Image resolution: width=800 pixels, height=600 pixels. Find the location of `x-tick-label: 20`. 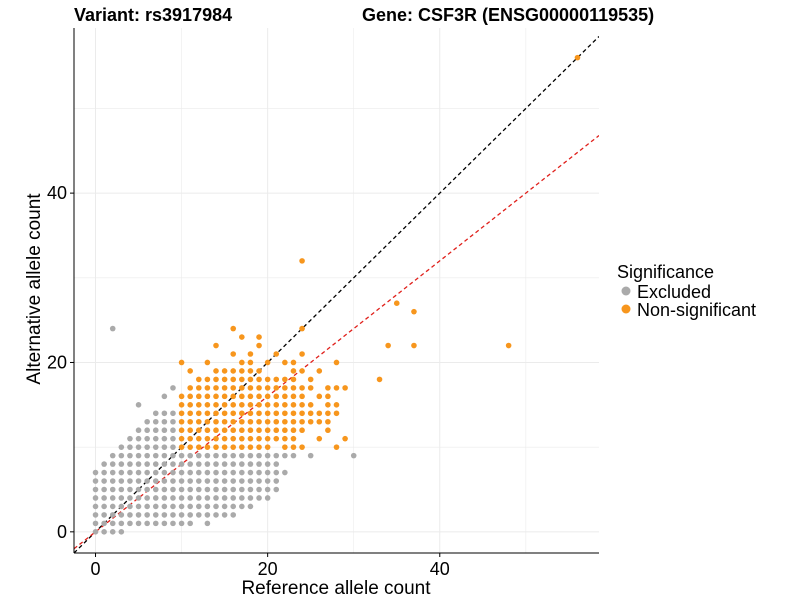

x-tick-label: 20 is located at coordinates (268, 569).